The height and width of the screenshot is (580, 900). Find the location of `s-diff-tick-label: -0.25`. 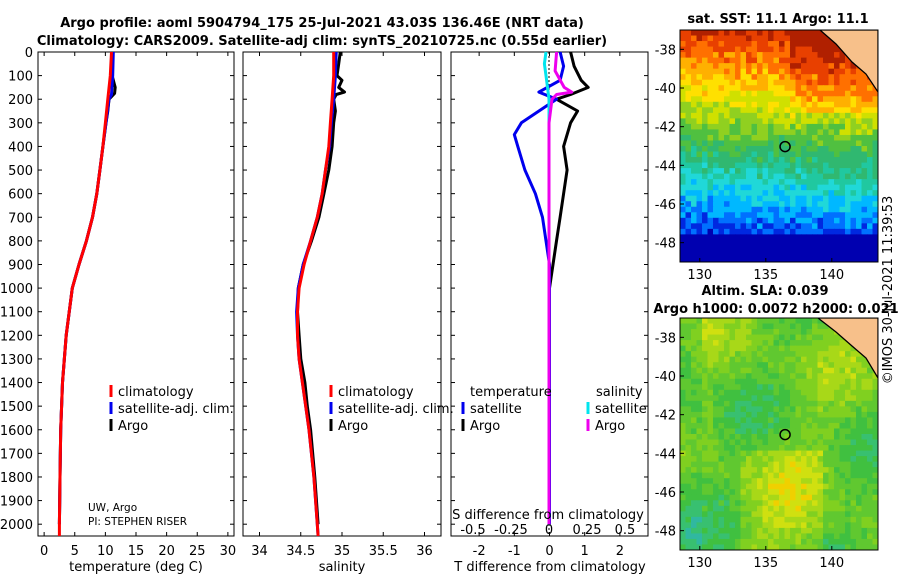

s-diff-tick-label: -0.25 is located at coordinates (511, 530).